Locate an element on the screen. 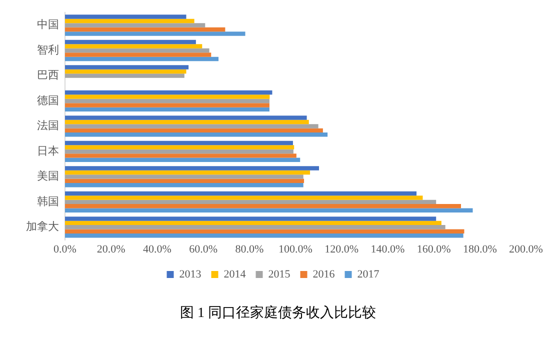  x-tick-label: 120.0% is located at coordinates (341, 249).